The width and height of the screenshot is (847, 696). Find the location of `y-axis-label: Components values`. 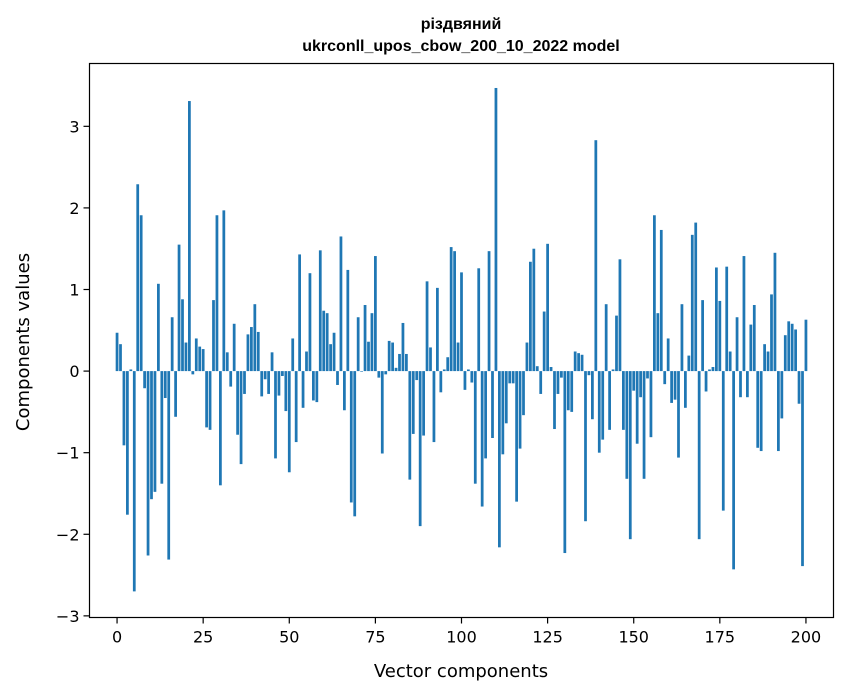

y-axis-label: Components values is located at coordinates (23, 342).